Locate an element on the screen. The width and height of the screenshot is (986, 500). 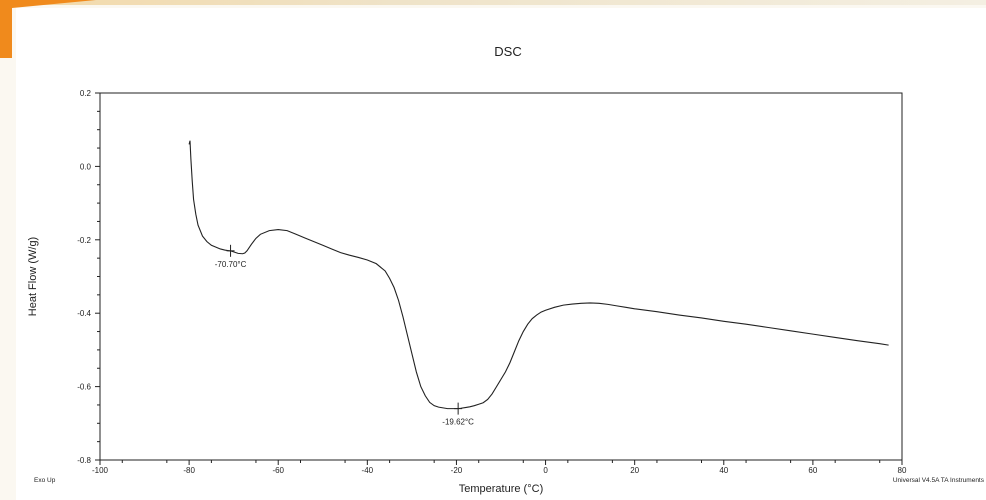
y-axis-ticks: 0.2 0.0 -0.2 -0.4 -0.6 -0.8 is located at coordinates (88, 277).